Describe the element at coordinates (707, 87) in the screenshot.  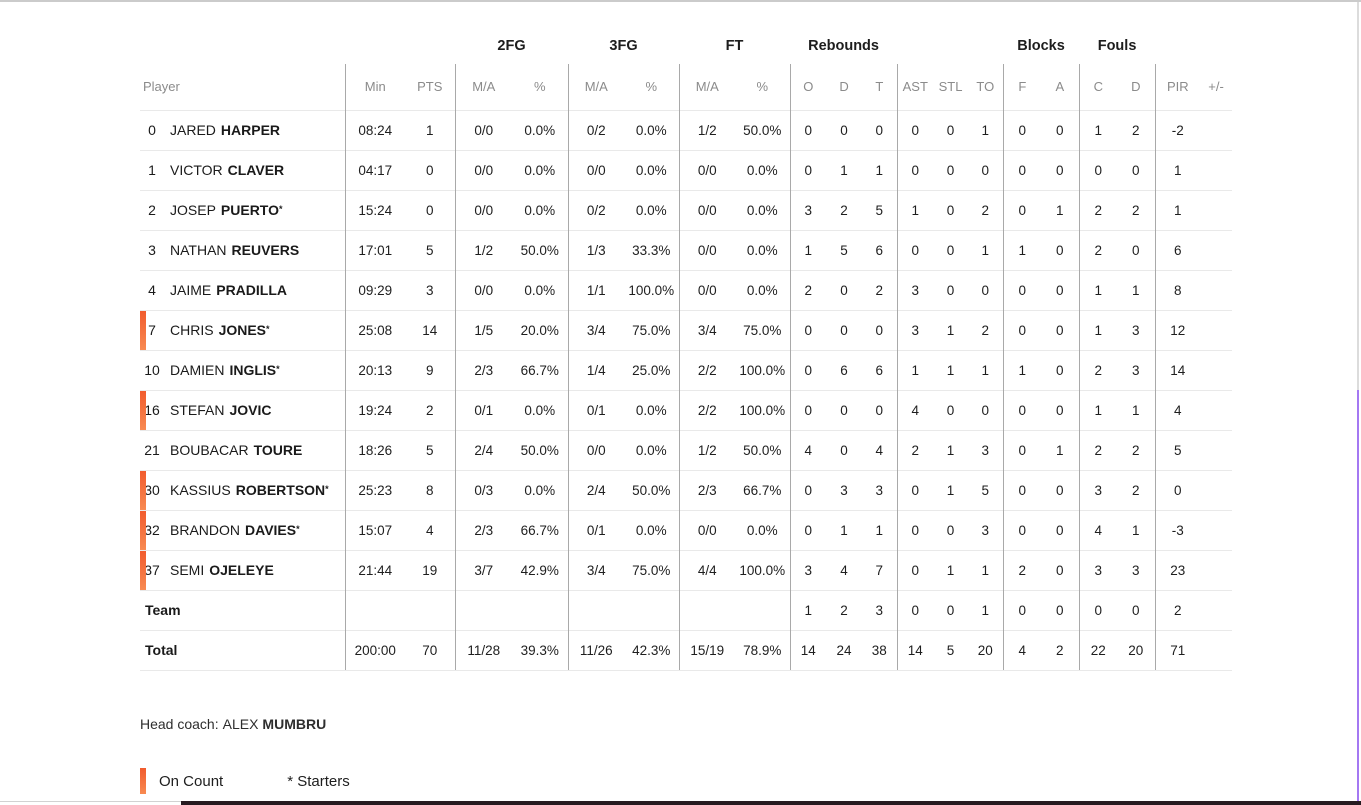
I see `column-header-ft-ma: M/A` at that location.